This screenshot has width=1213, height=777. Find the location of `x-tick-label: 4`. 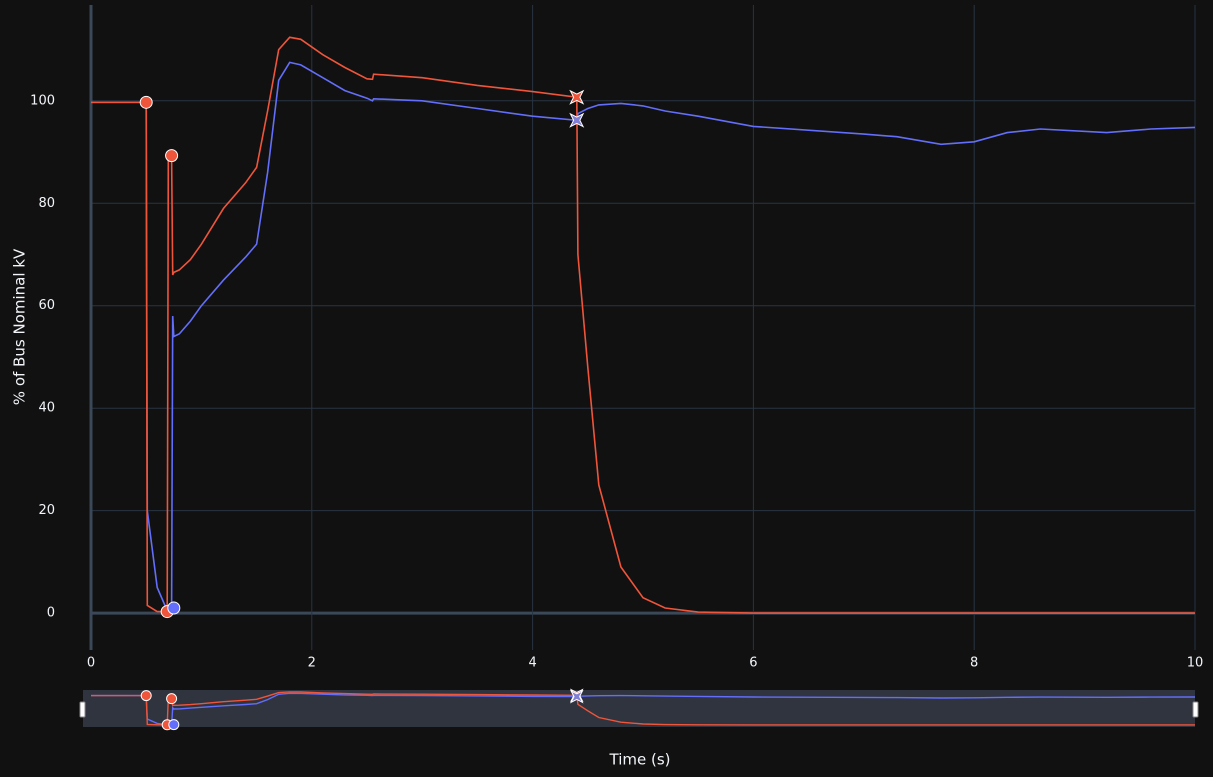

x-tick-label: 4 is located at coordinates (532, 663).